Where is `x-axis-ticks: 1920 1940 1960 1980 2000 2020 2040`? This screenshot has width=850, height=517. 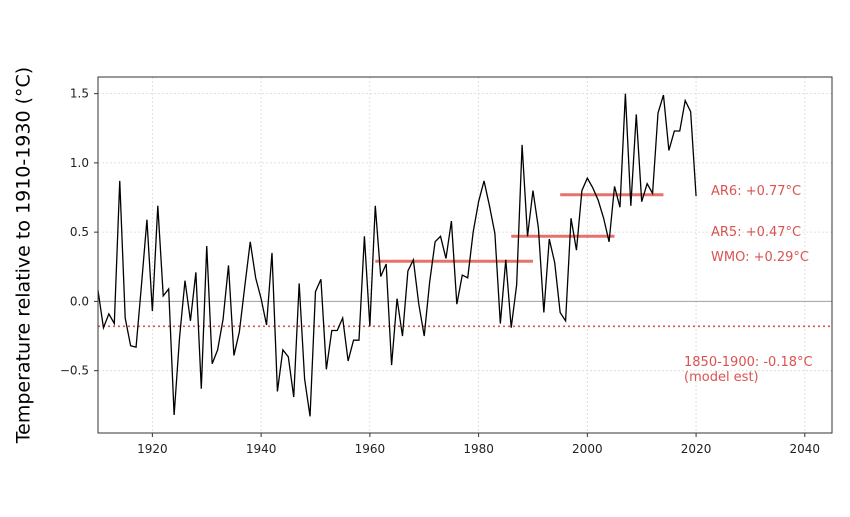
x-axis-ticks: 1920 1940 1960 1980 2000 2020 2040 is located at coordinates (478, 444).